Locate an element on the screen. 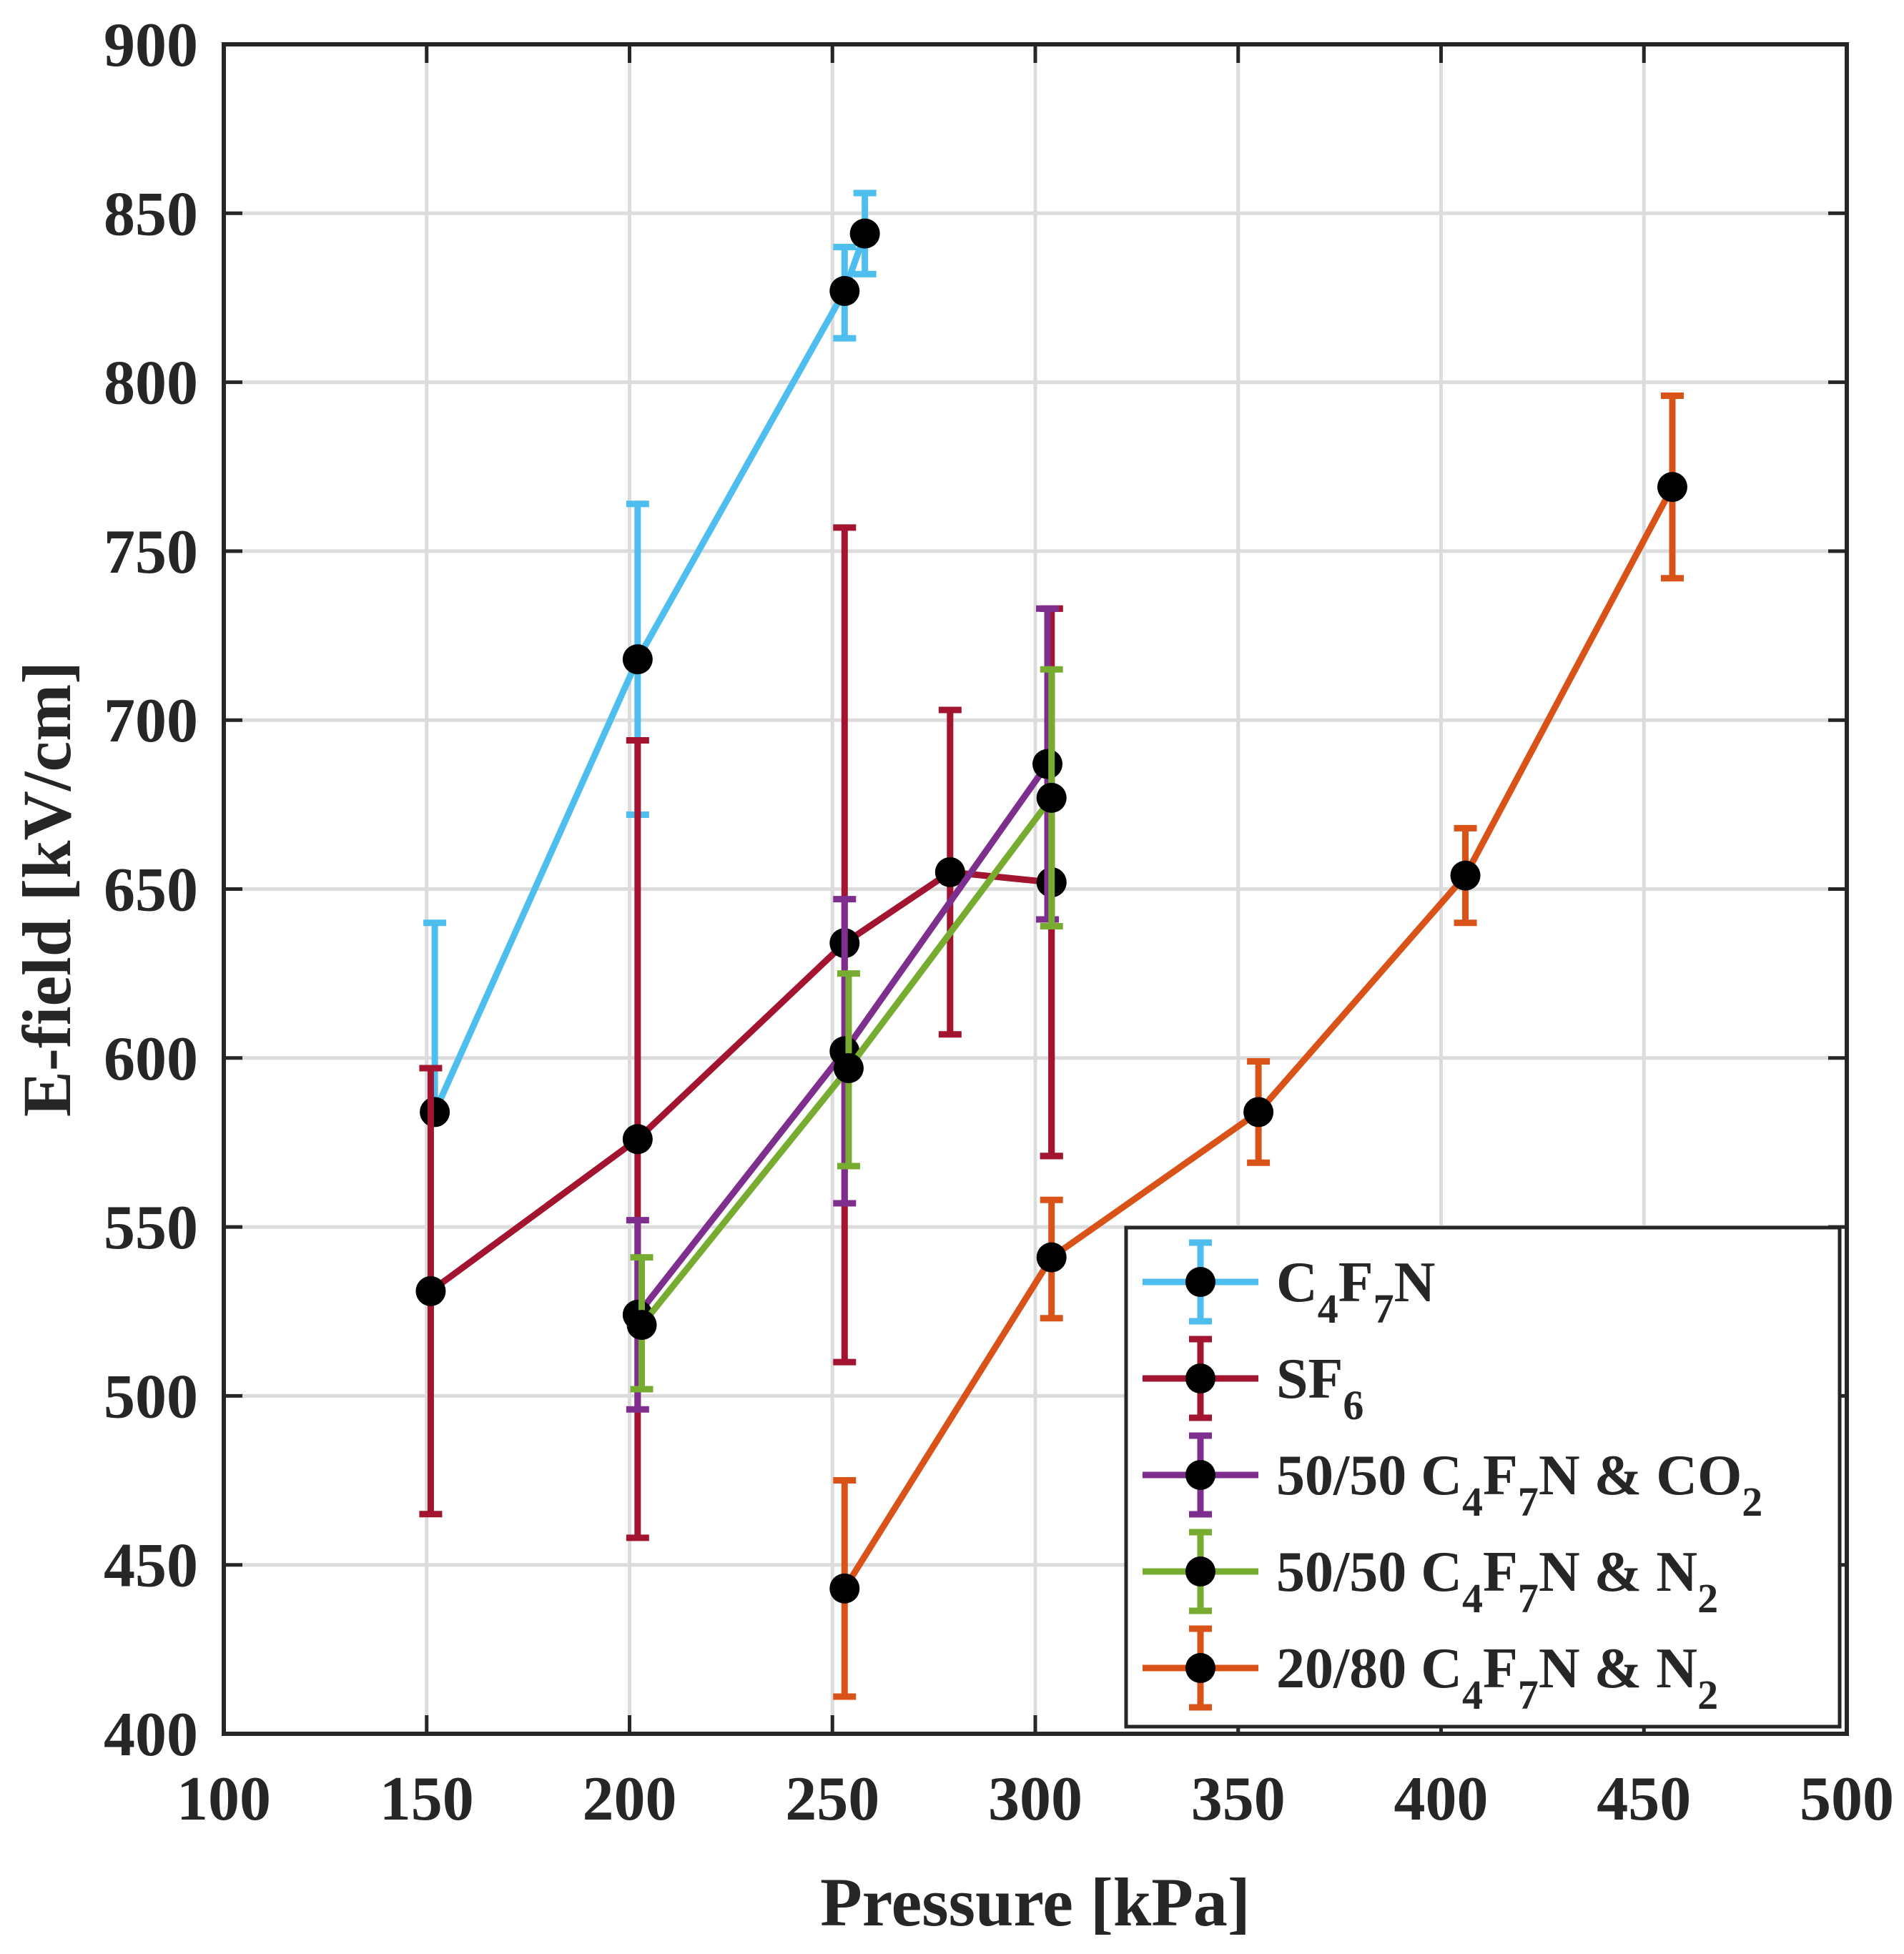 This screenshot has width=1904, height=1954. x-tick-label: 150 is located at coordinates (427, 1799).